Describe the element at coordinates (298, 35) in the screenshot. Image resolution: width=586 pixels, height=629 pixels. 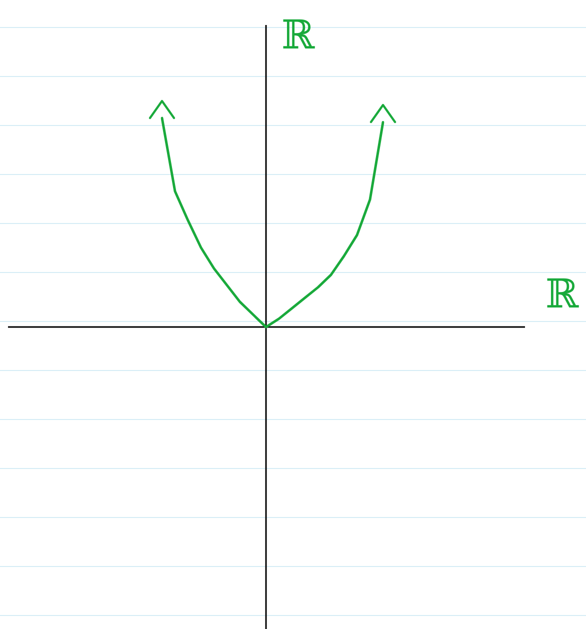
I see `y-axis-title: ℝ` at that location.